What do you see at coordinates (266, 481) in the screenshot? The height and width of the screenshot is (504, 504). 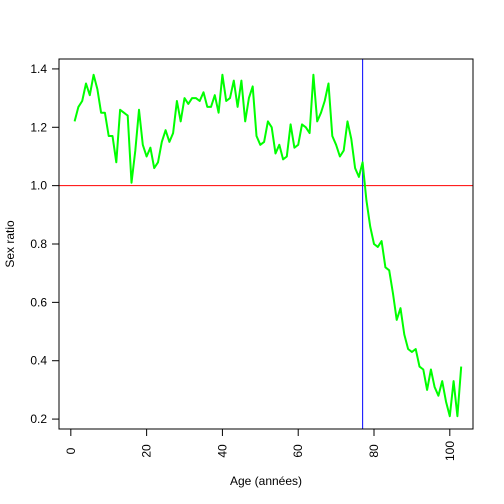 I see `x-axis-title: Age (années)` at bounding box center [266, 481].